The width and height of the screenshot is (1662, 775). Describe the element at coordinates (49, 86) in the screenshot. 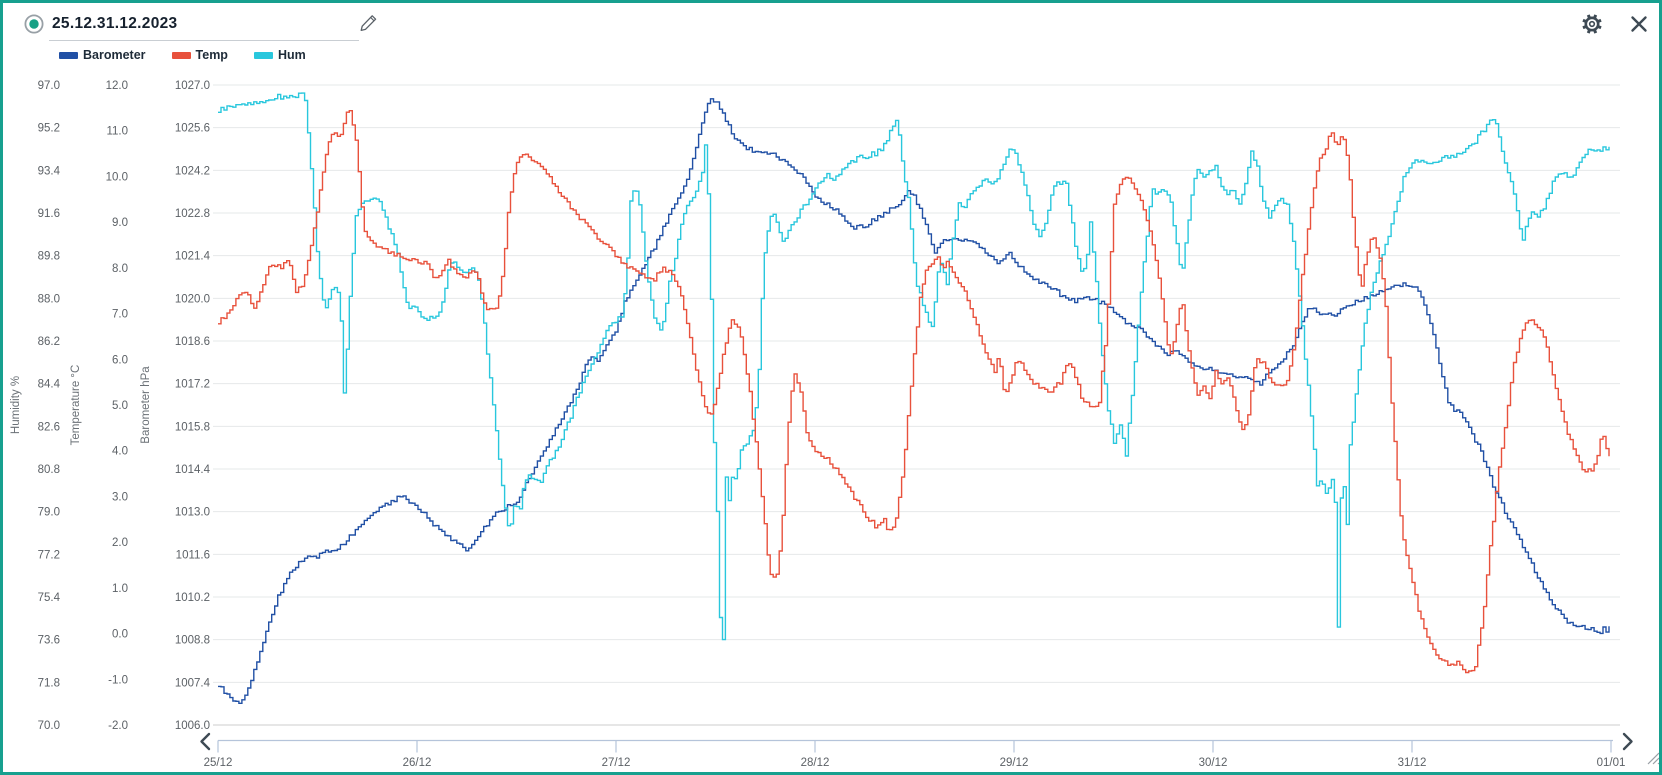

I see `tick-label-hum: 97.0` at that location.